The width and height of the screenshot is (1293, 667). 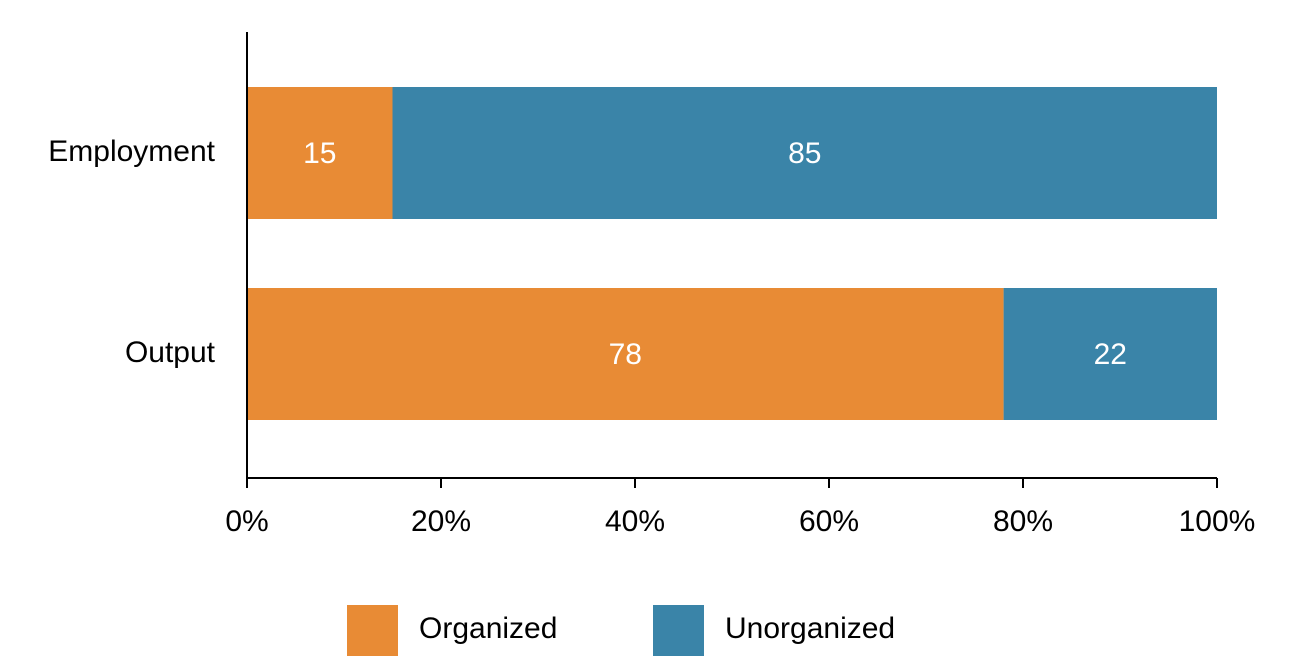 What do you see at coordinates (488, 628) in the screenshot?
I see `legend-label: Organized` at bounding box center [488, 628].